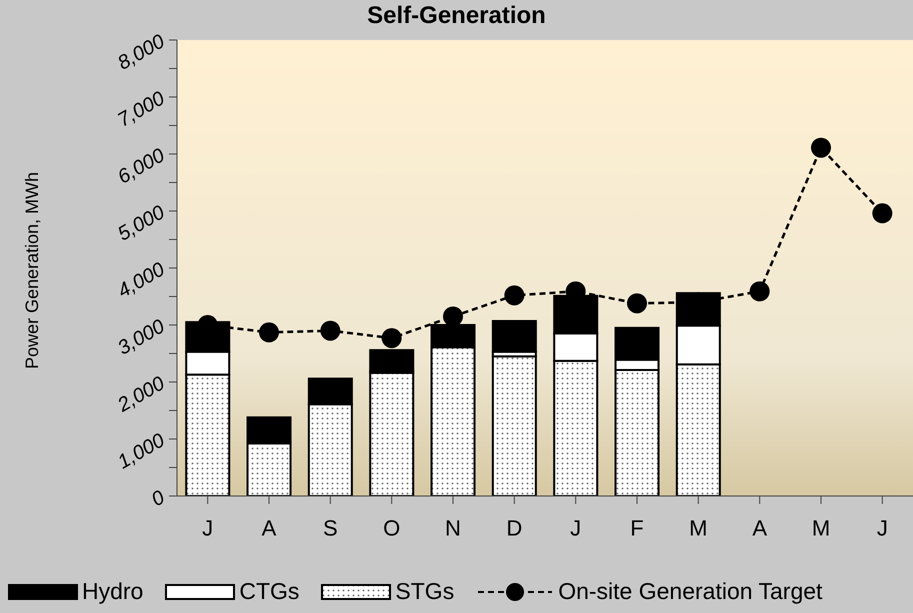  I want to click on legend-label: Hydro, so click(113, 591).